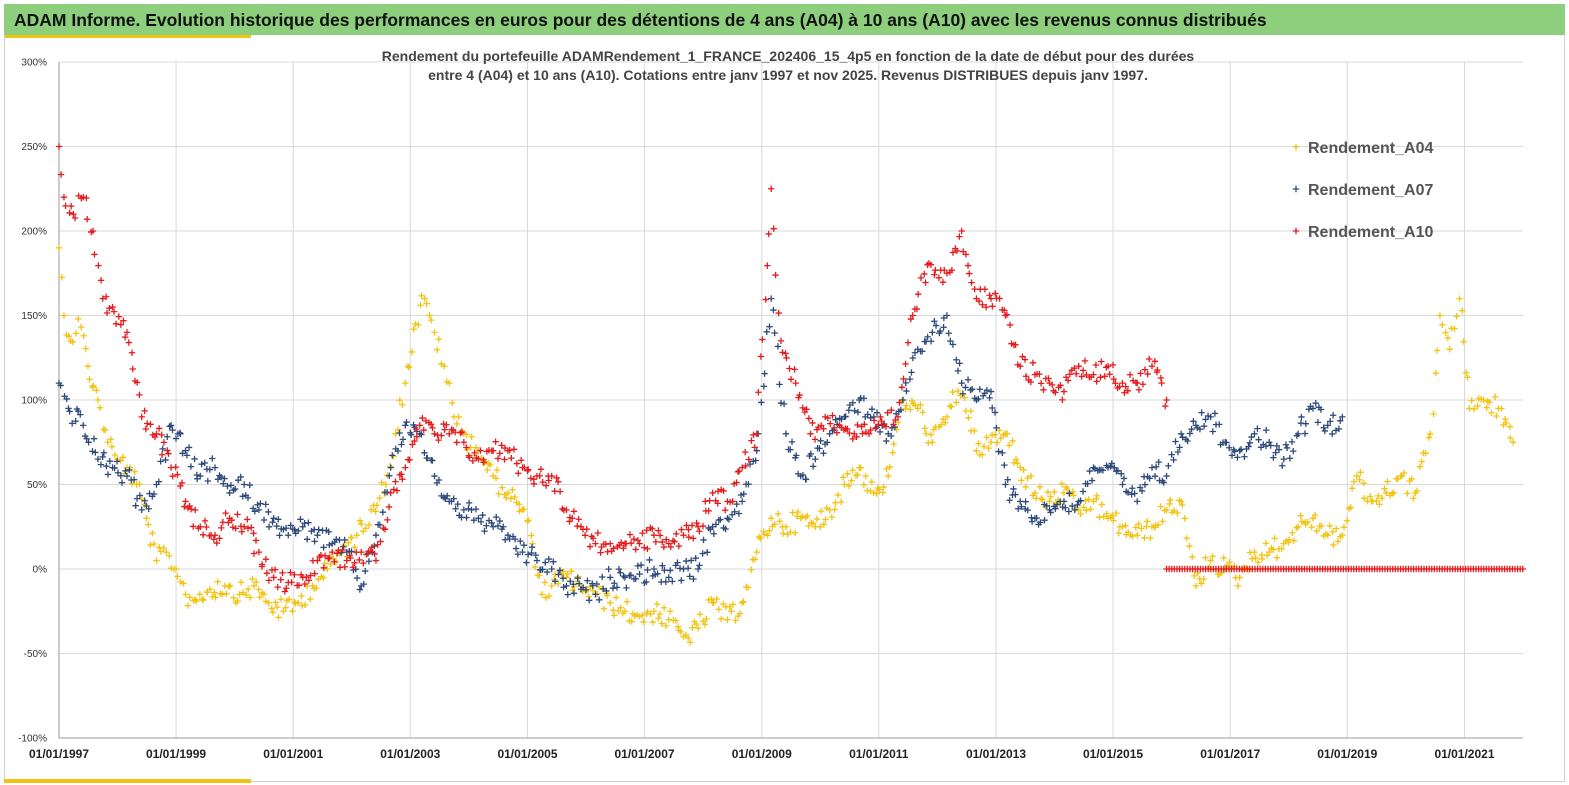  What do you see at coordinates (879, 754) in the screenshot?
I see `x-tick-label: 01/01/2011` at bounding box center [879, 754].